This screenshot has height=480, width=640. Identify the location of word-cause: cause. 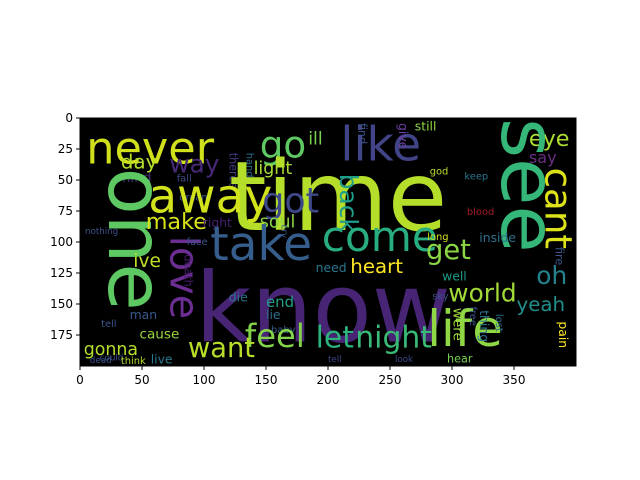
(160, 335).